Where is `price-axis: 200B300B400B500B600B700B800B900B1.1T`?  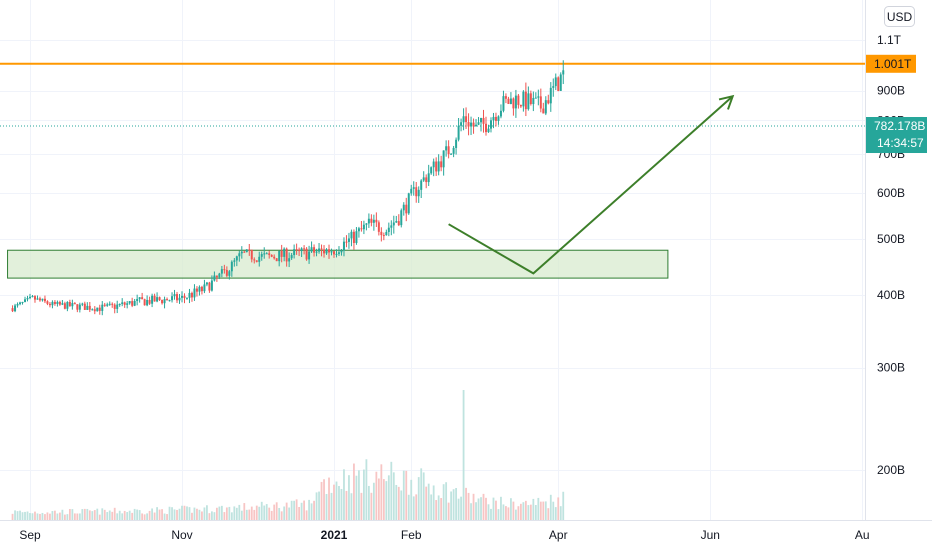 price-axis: 200B300B400B500B600B700B800B900B1.1T is located at coordinates (891, 255).